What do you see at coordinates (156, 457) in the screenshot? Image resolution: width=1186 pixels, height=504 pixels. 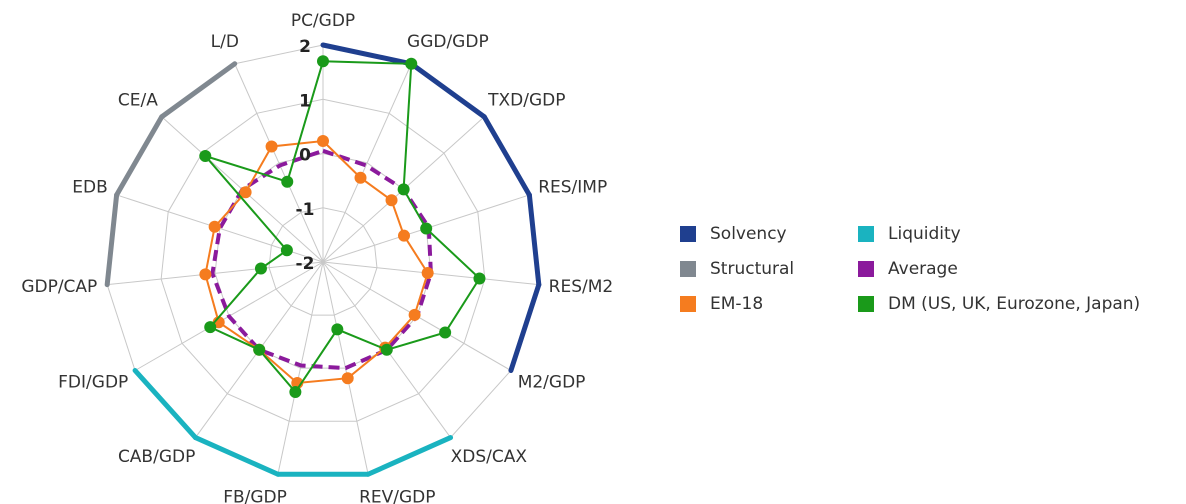 I see `axis-label: CAB/GDP` at bounding box center [156, 457].